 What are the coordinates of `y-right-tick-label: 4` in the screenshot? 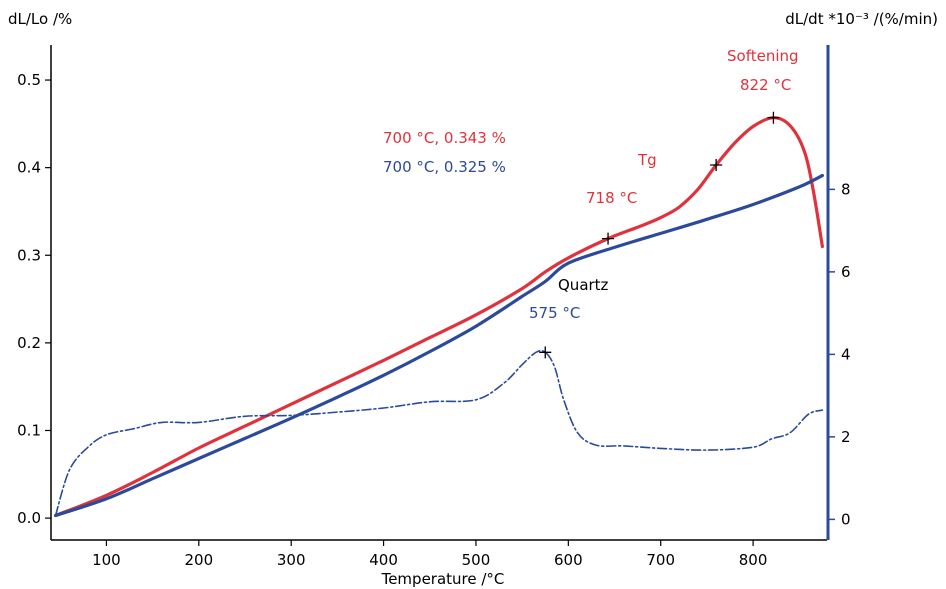 It's located at (846, 354).